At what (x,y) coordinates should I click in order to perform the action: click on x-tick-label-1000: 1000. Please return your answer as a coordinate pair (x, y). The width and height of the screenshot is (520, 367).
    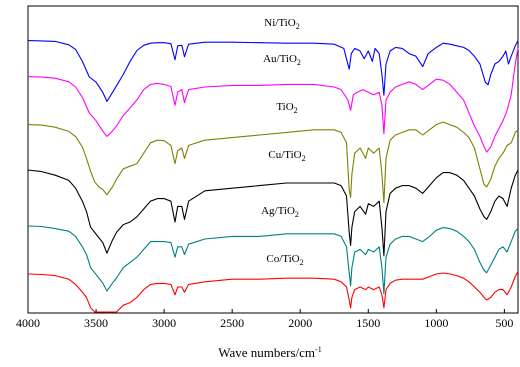
    Looking at the image, I should click on (436, 323).